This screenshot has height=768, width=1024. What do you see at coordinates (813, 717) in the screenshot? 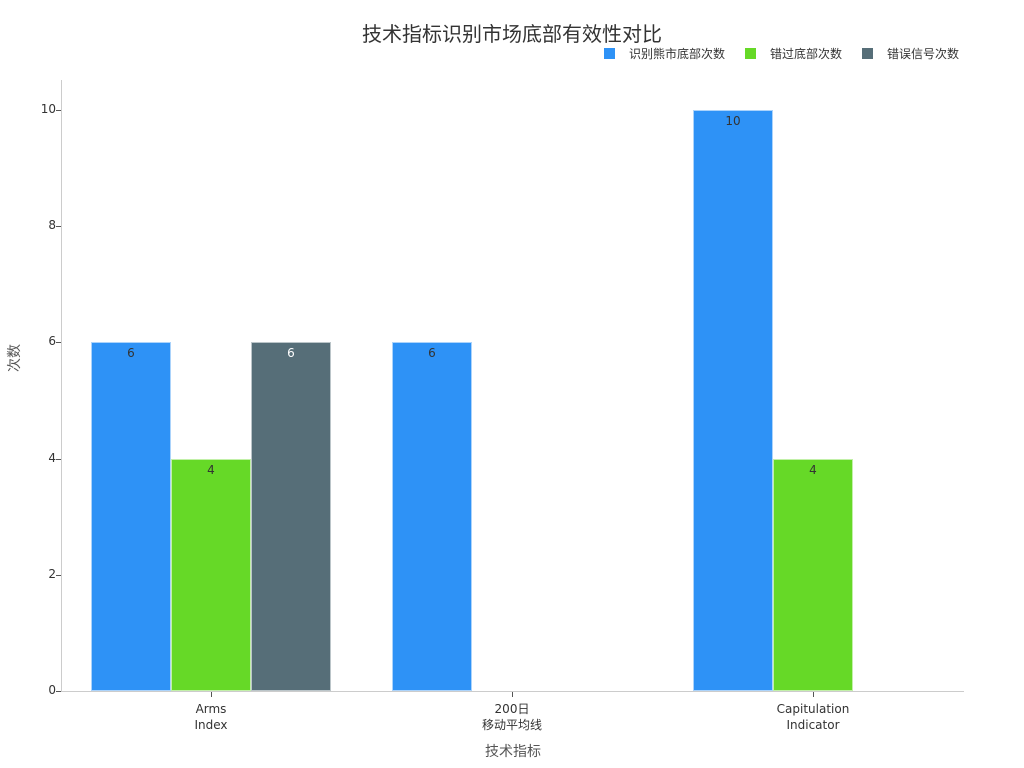
I see `x-tick-label: Capitulation Indicator` at bounding box center [813, 717].